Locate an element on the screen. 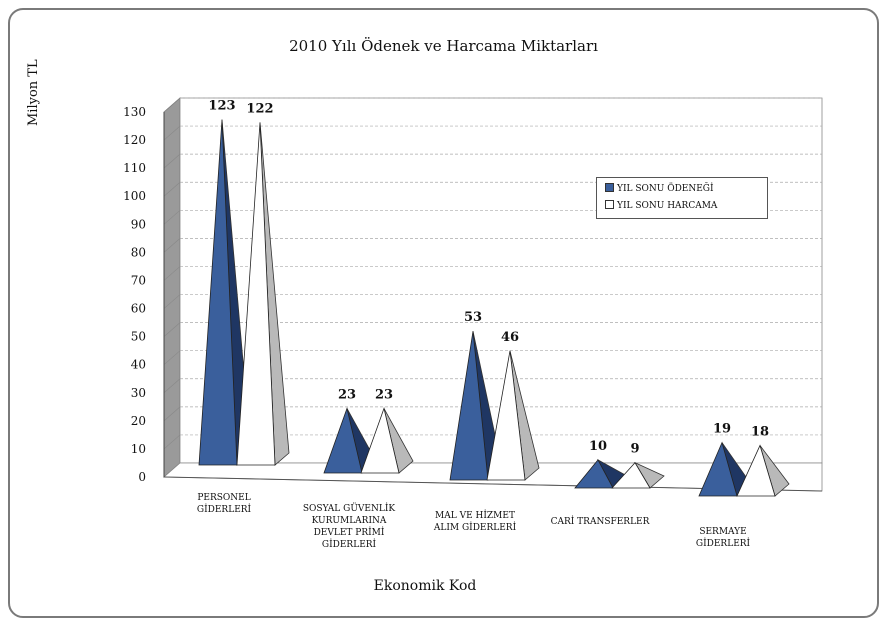 The image size is (887, 626). chart-title: 2010 Yılı Ödenek ve Harcama Miktarları is located at coordinates (443, 46).